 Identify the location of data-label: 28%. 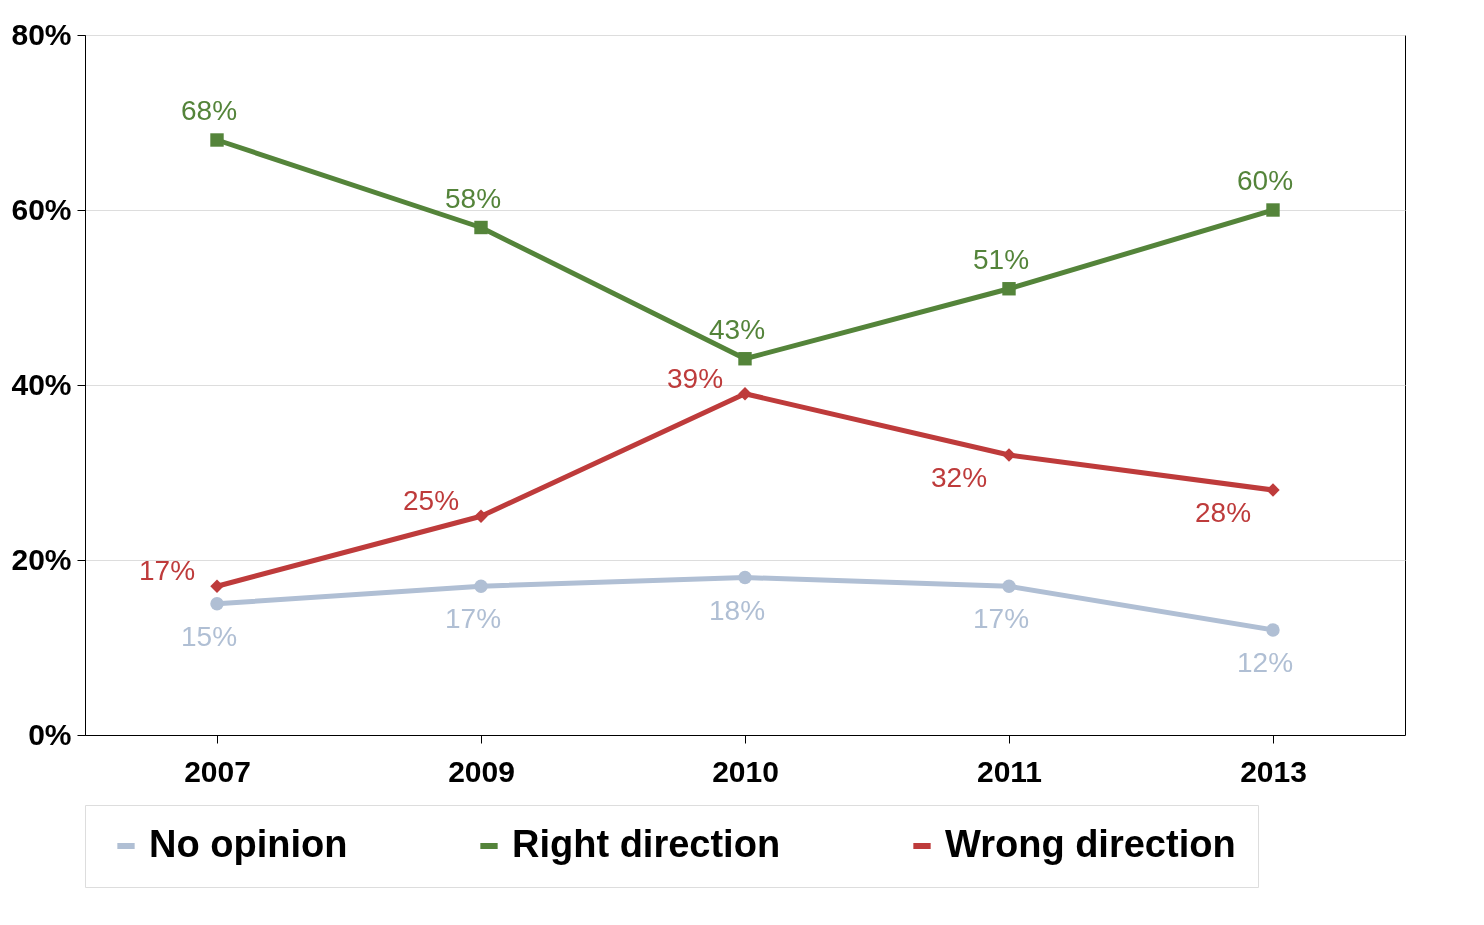
(1223, 512).